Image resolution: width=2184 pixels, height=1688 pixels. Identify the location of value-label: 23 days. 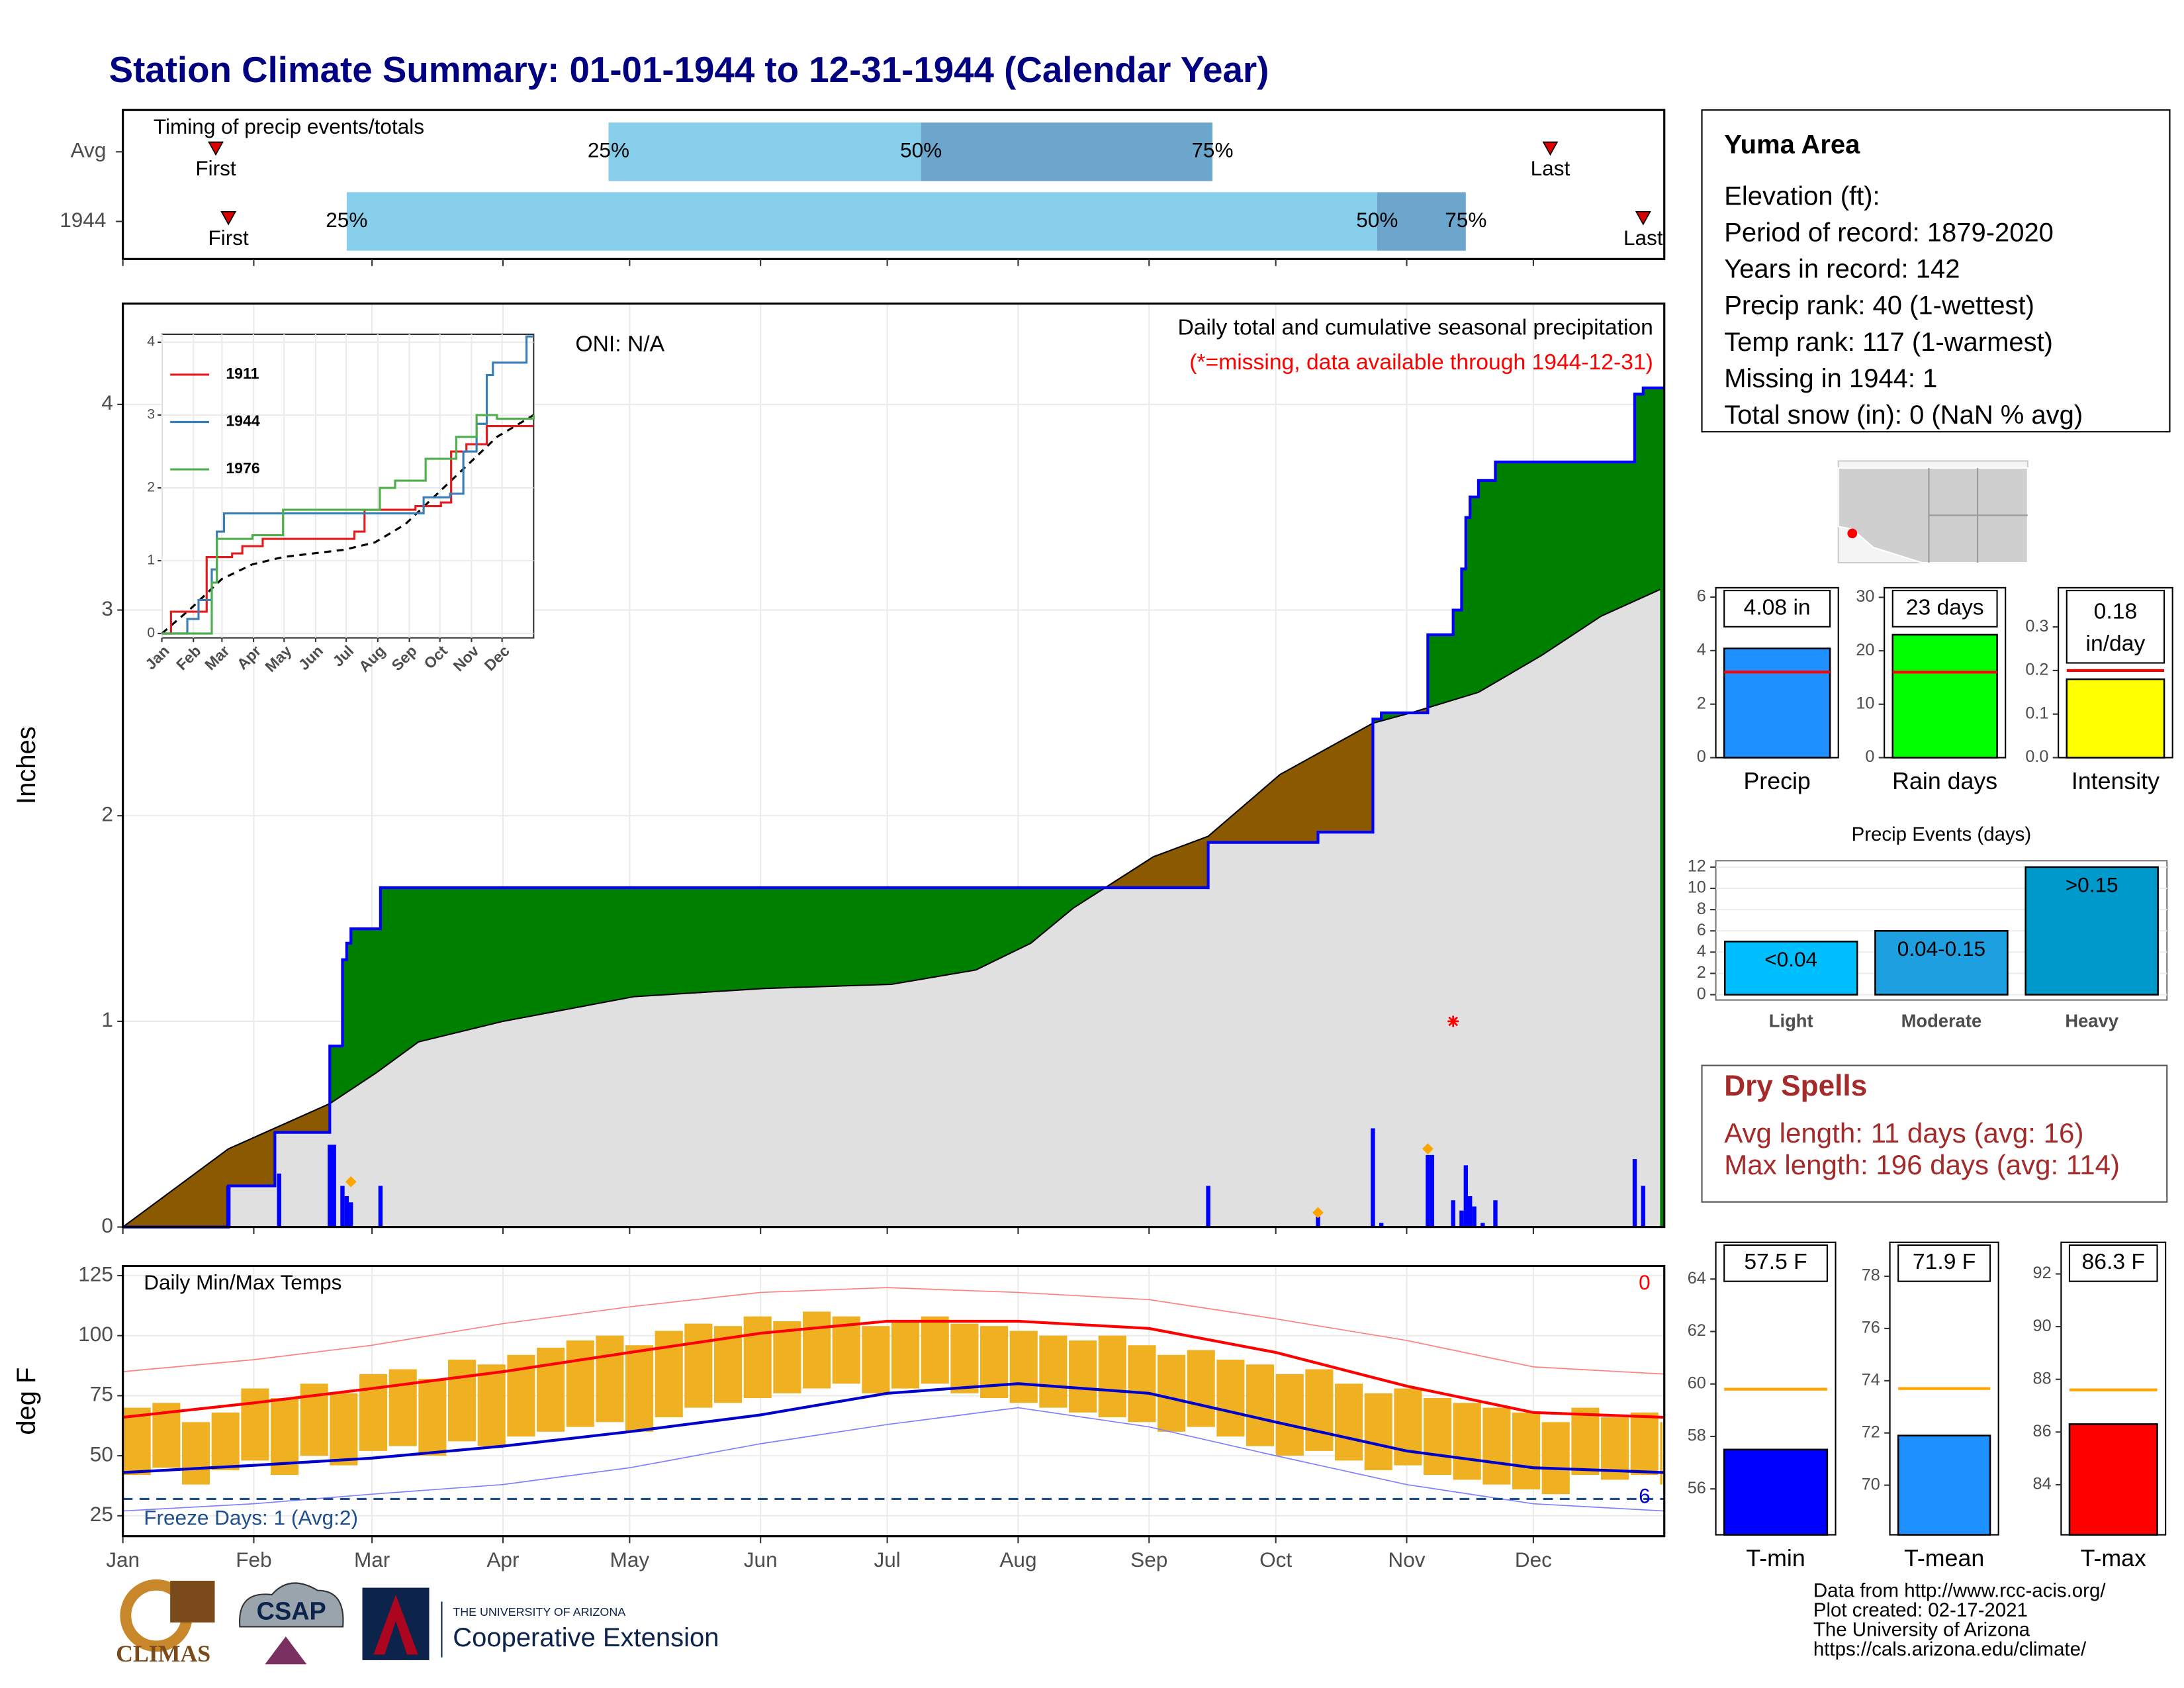
(1945, 607).